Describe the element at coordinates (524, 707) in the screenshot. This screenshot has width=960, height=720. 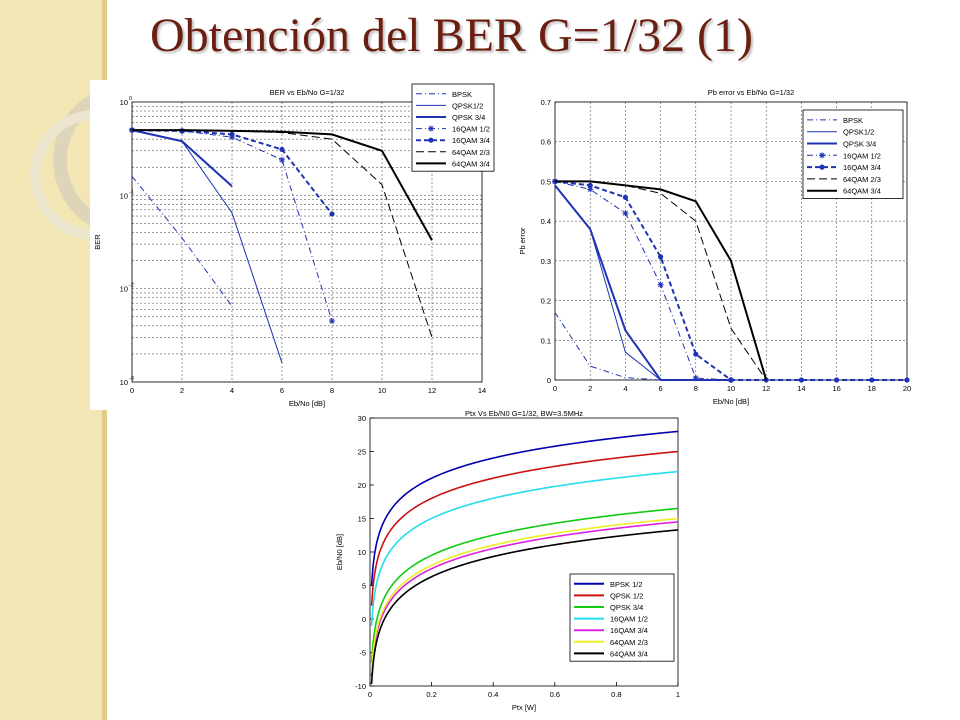
I see `x-axis-label: Ptx [W]` at that location.